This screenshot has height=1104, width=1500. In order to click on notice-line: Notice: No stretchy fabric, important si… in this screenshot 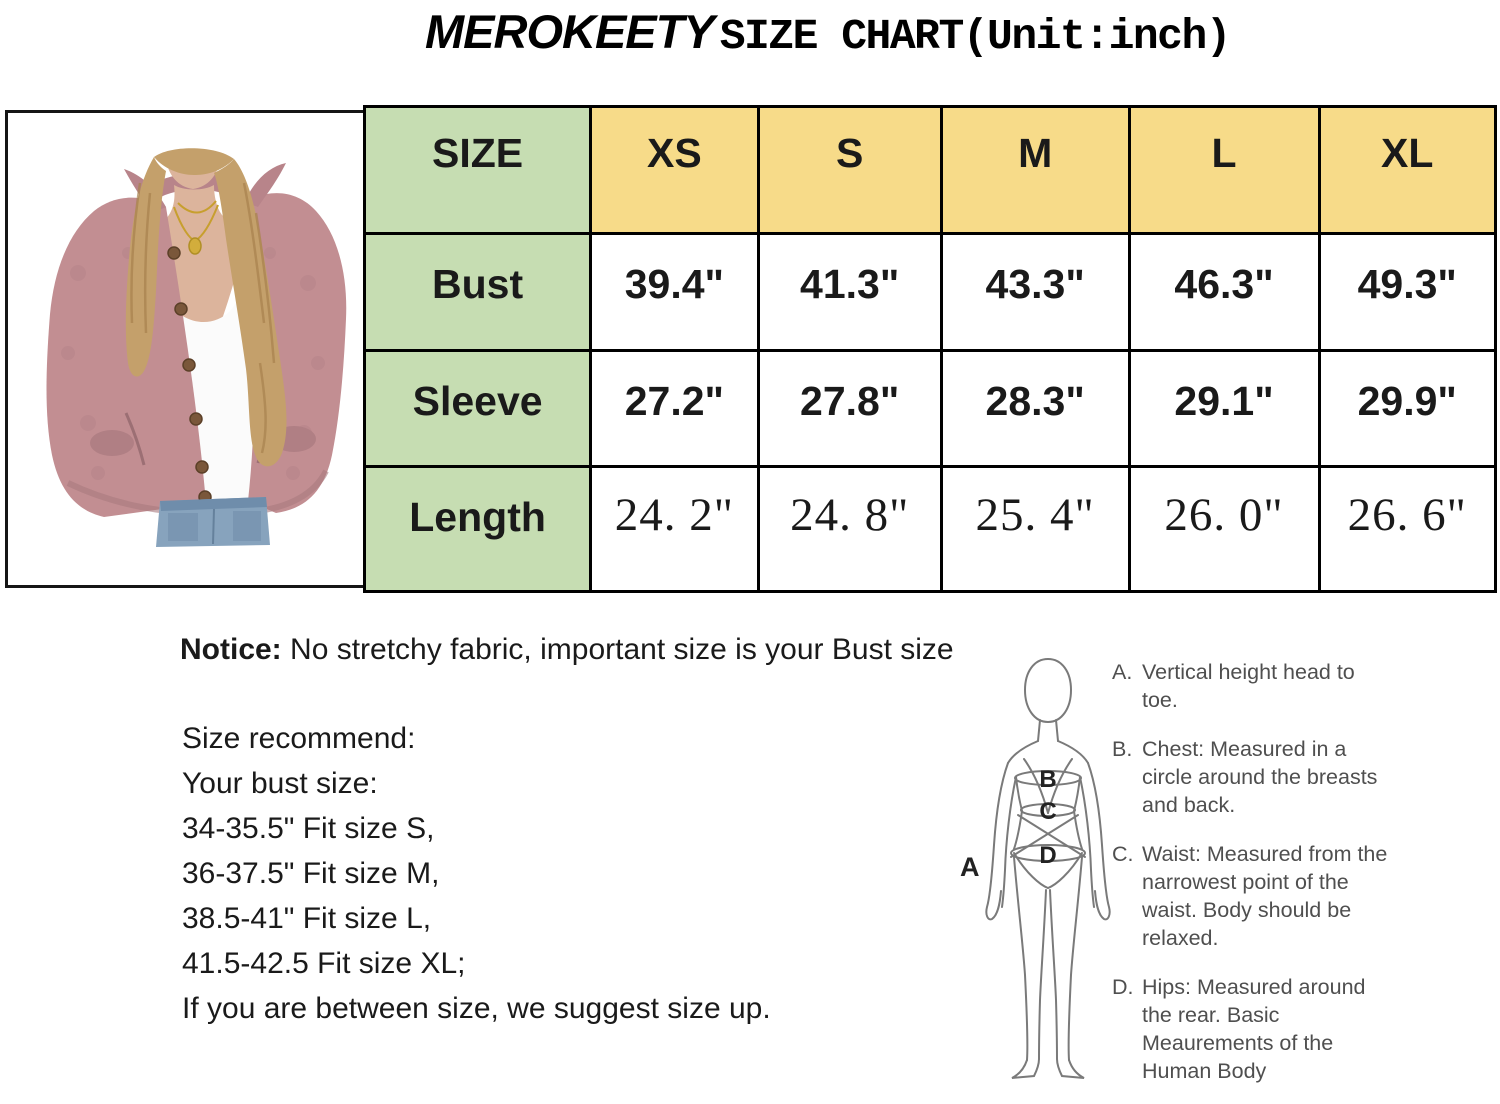, I will do `click(567, 650)`.